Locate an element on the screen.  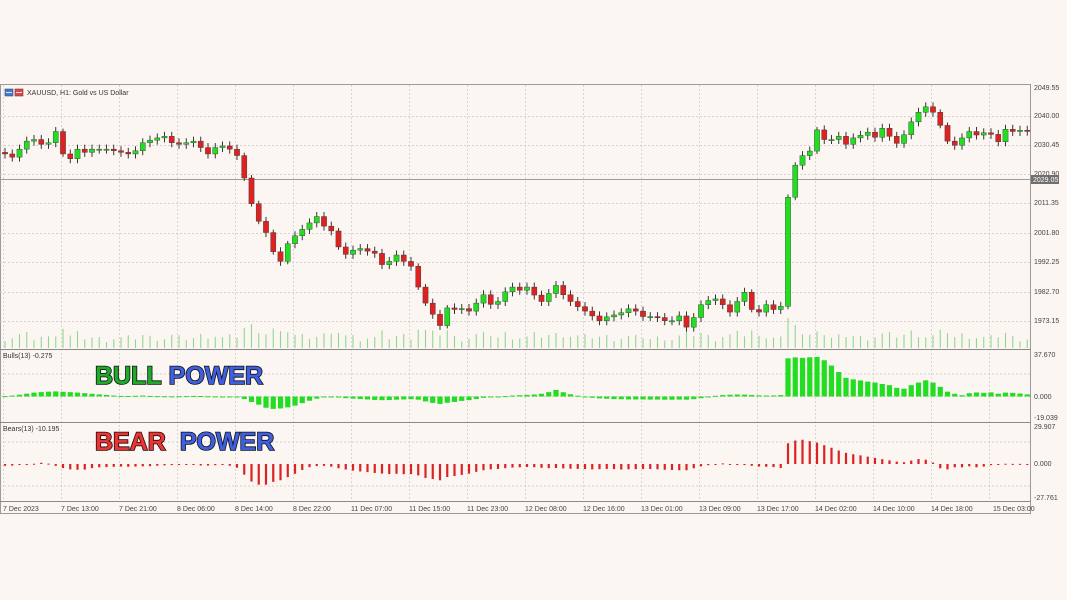
price-tick: 2011.35 is located at coordinates (1046, 203).